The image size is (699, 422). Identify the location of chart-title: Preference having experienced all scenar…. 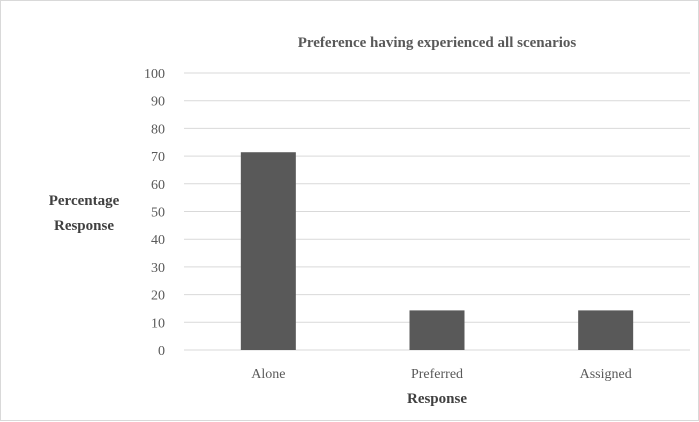
(437, 43).